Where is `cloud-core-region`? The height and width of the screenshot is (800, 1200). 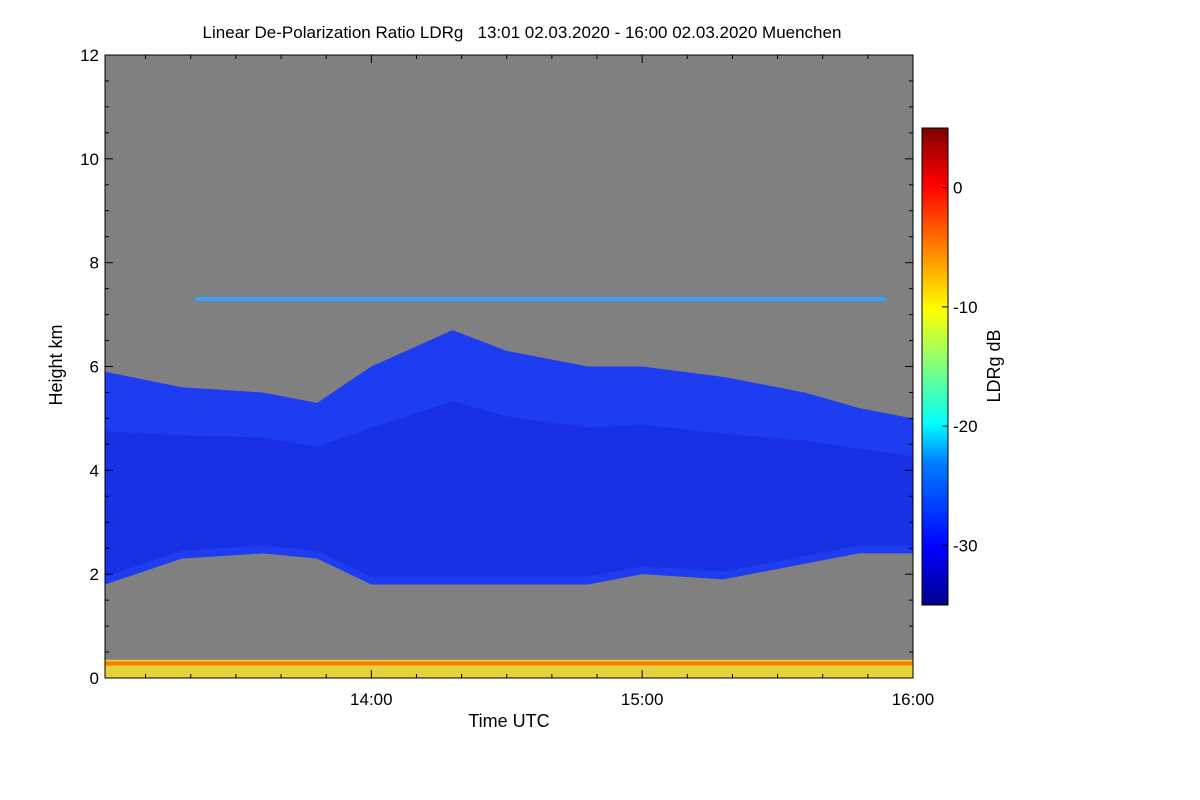
cloud-core-region is located at coordinates (509, 489).